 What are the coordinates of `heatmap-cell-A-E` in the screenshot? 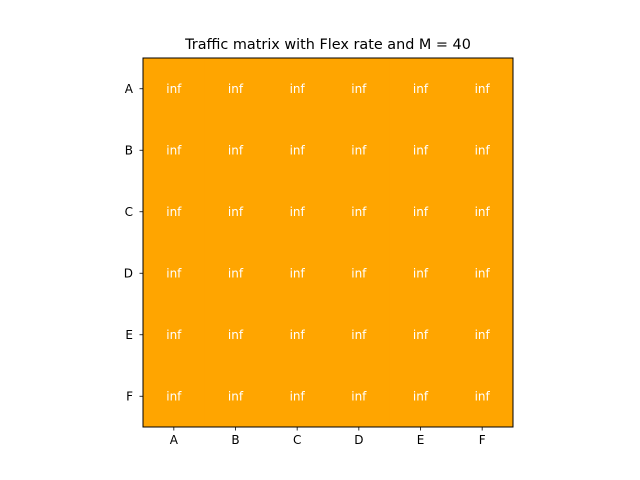 It's located at (420, 89).